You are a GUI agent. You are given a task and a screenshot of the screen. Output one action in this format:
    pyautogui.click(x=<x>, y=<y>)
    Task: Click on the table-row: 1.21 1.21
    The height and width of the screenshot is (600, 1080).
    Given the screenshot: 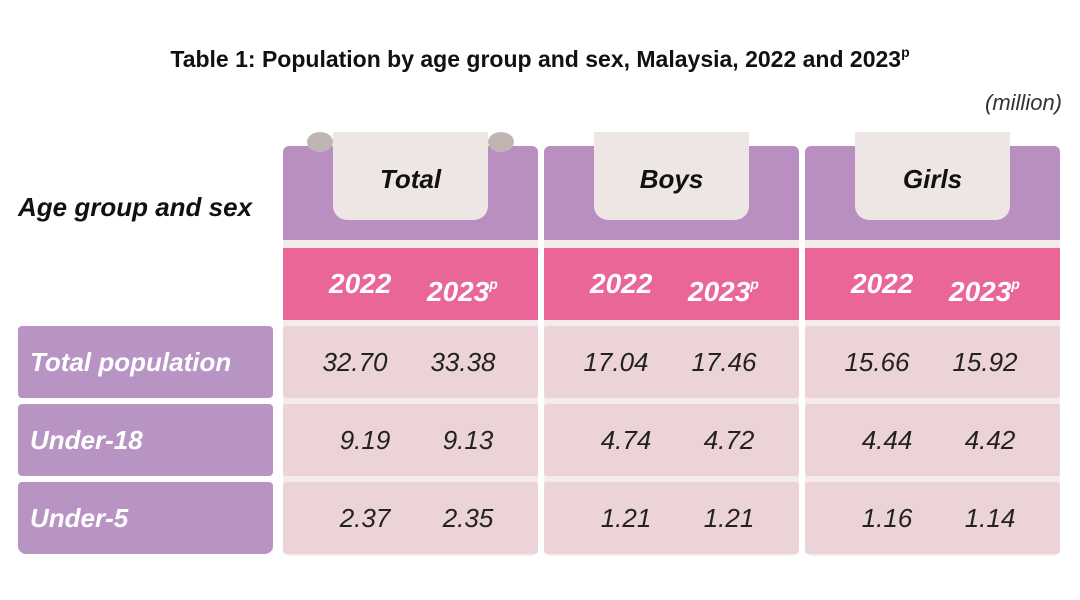 What is the action you would take?
    pyautogui.click(x=671, y=518)
    